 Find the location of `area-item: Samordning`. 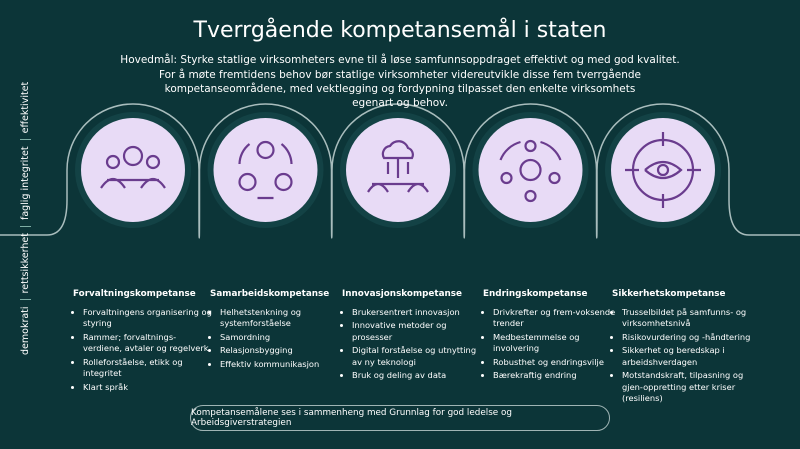

area-item: Samordning is located at coordinates (285, 338).